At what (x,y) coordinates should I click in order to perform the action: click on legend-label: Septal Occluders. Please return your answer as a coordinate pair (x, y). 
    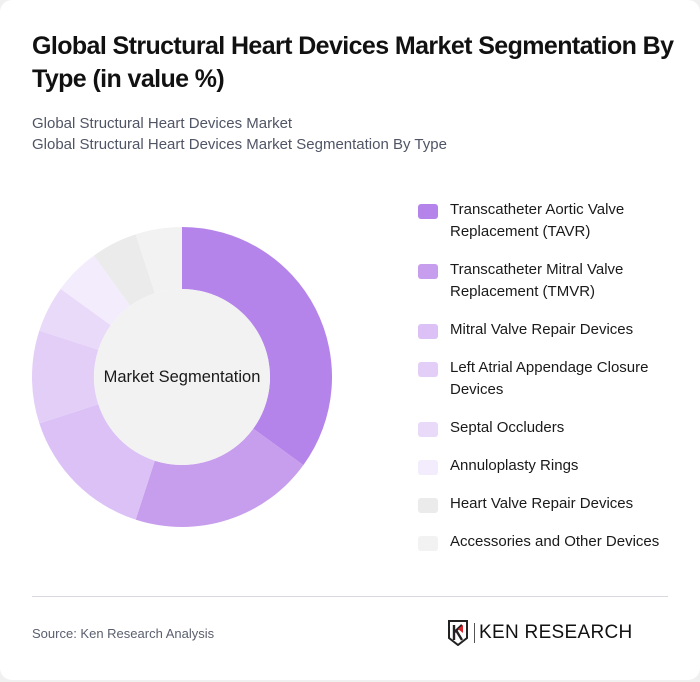
    Looking at the image, I should click on (507, 427).